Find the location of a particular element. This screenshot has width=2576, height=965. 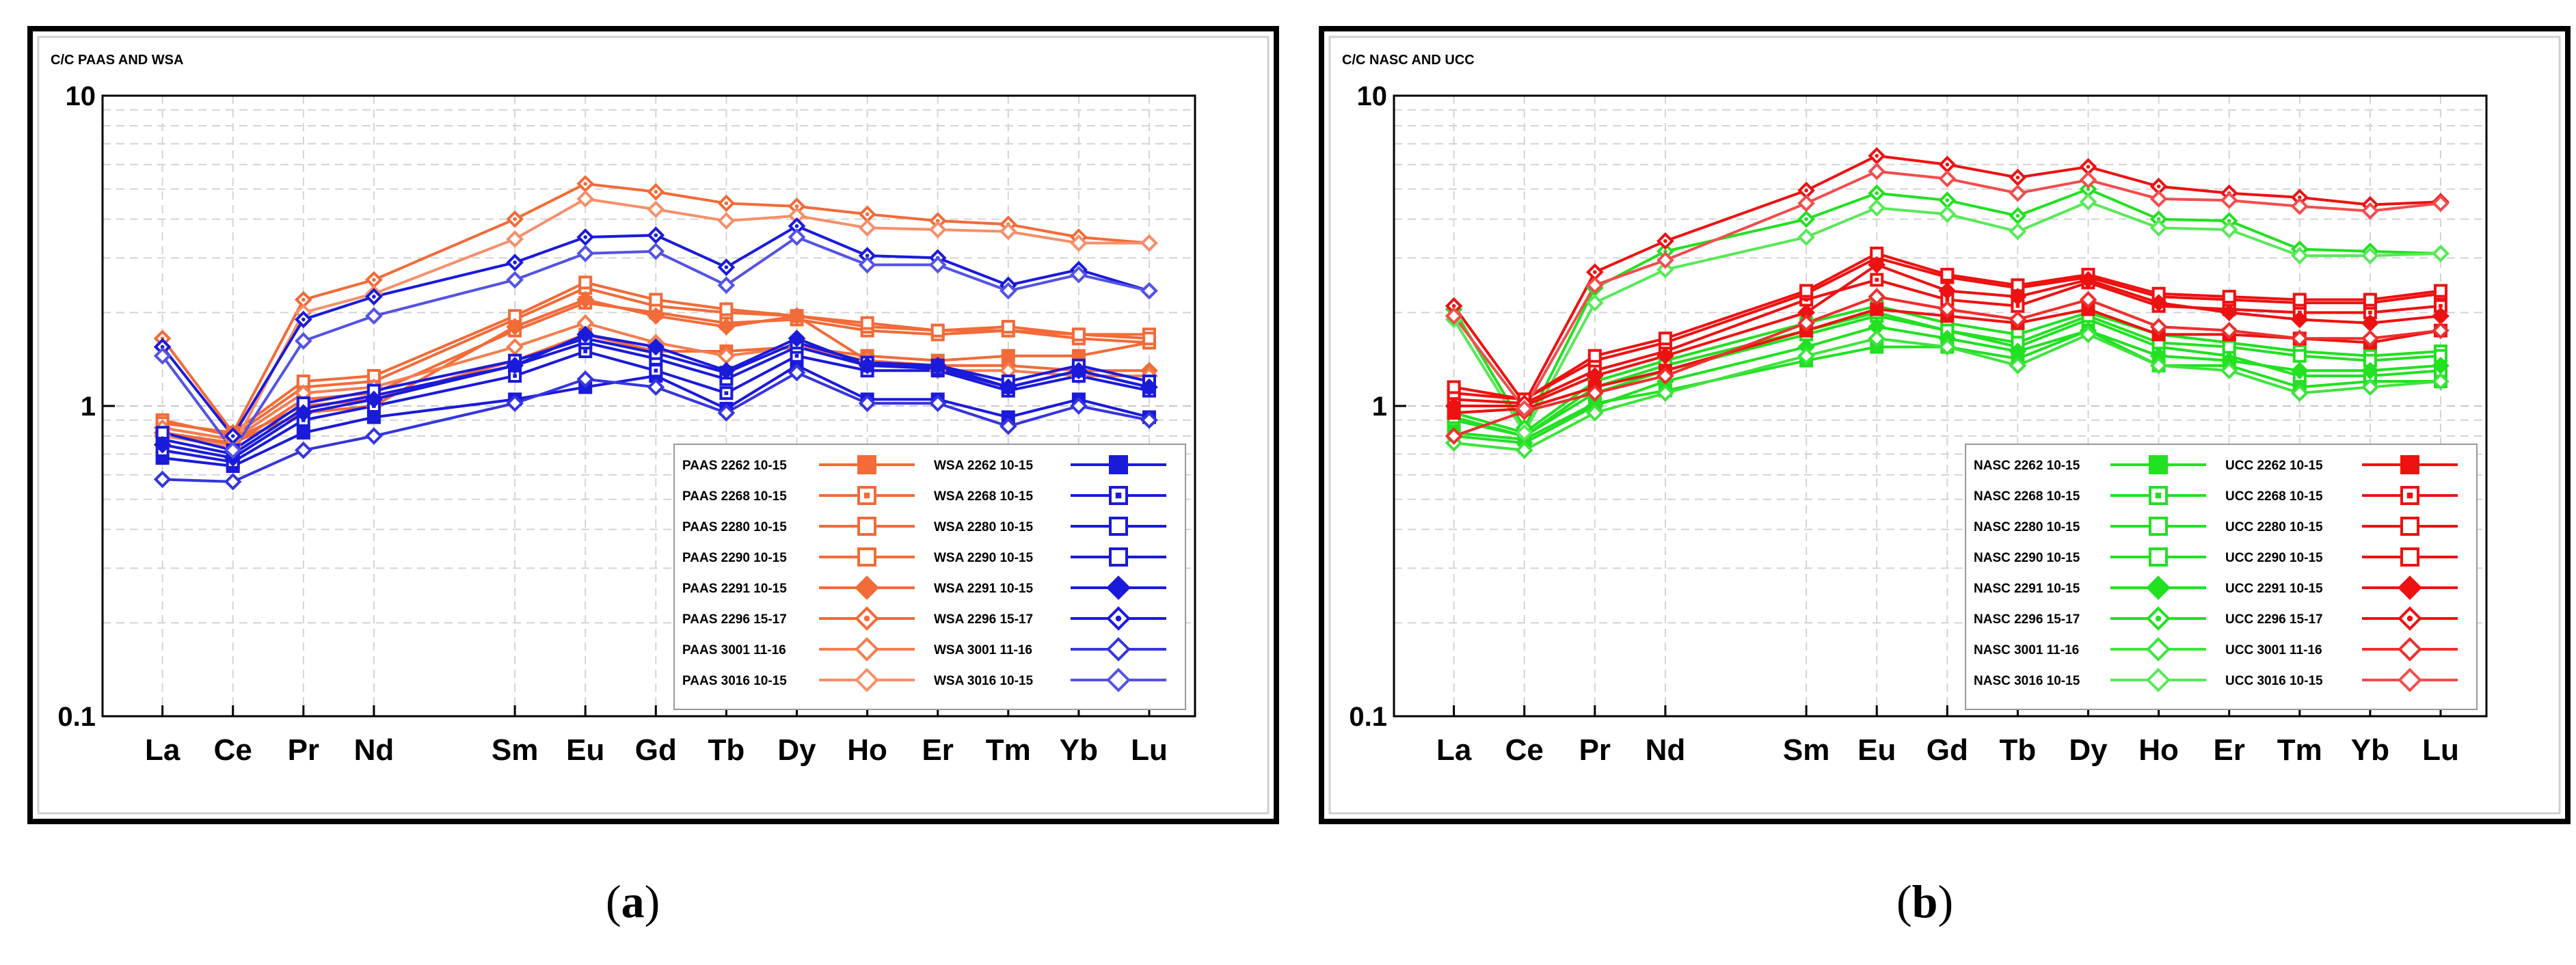

legend-label: WSA 2268 10-15 is located at coordinates (983, 496).